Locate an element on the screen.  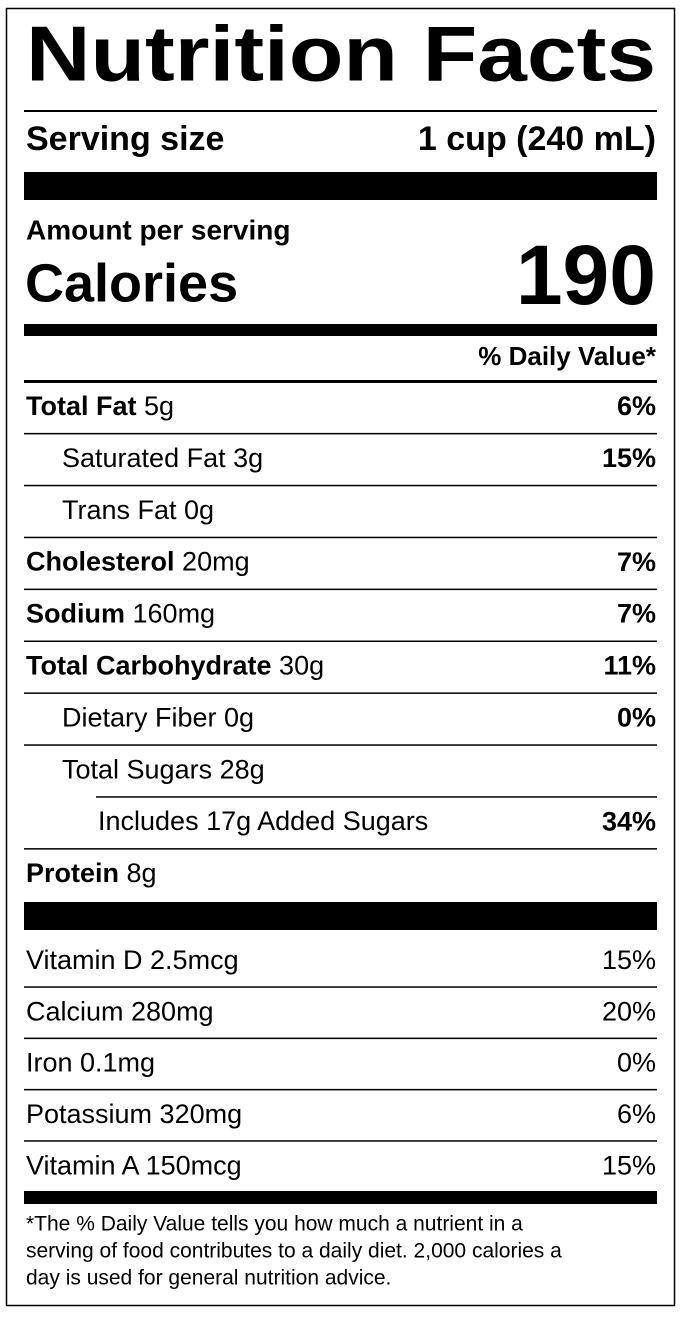
nutrient-amount: 160mg is located at coordinates (174, 614).